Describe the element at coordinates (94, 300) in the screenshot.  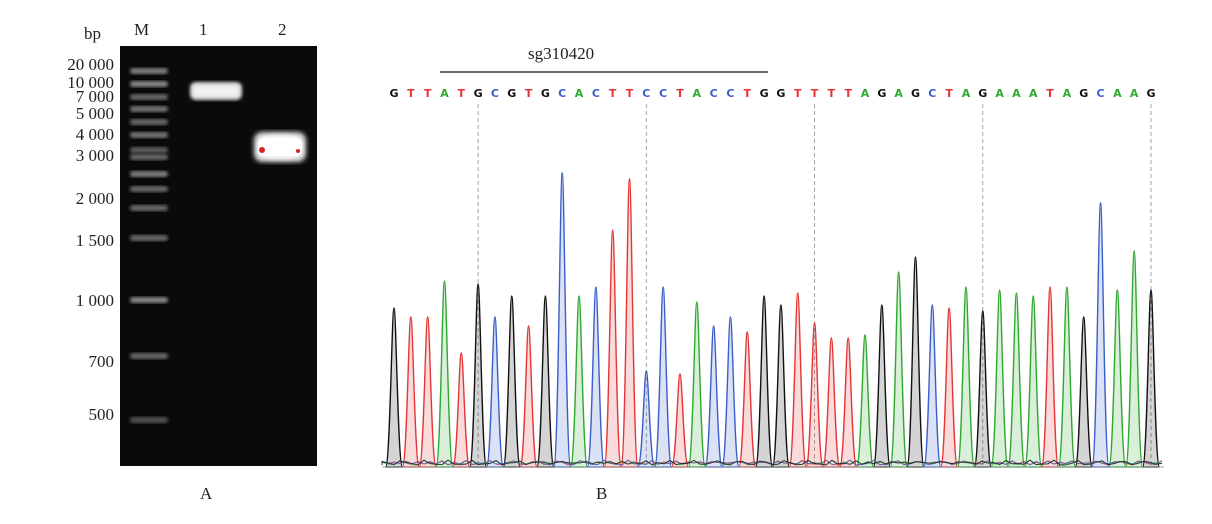
I see `ladder-label: 1 000` at that location.